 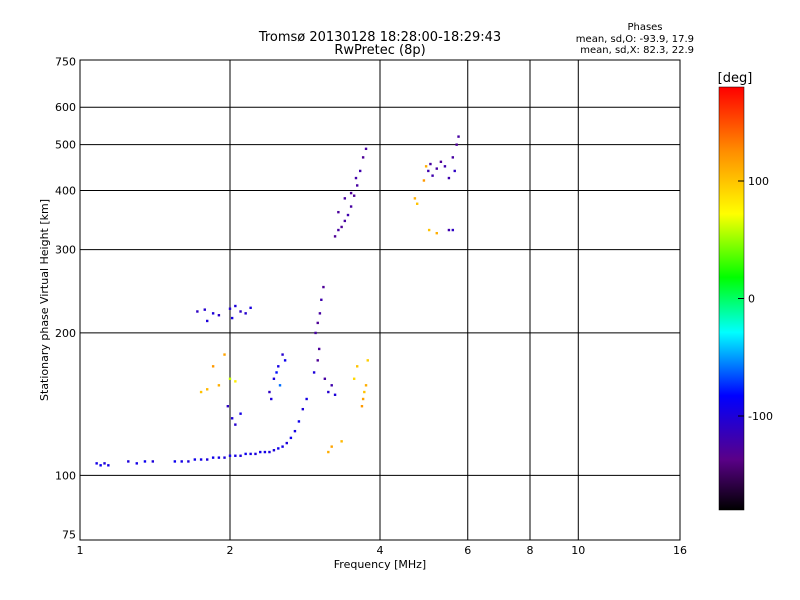 I want to click on x-tick-label: 8, so click(x=530, y=550).